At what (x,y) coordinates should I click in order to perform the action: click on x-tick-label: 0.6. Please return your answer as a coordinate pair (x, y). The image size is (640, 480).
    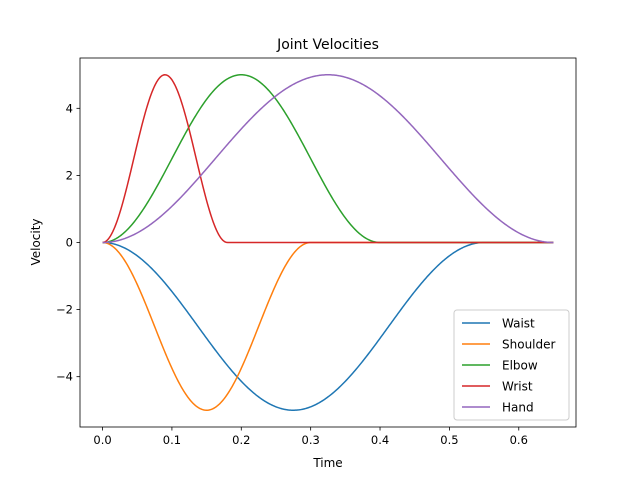
    Looking at the image, I should click on (519, 440).